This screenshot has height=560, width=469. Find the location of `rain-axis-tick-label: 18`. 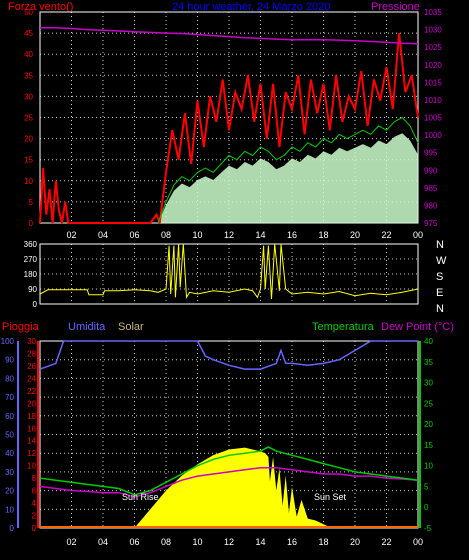

rain-axis-tick-label: 18 is located at coordinates (31, 416).